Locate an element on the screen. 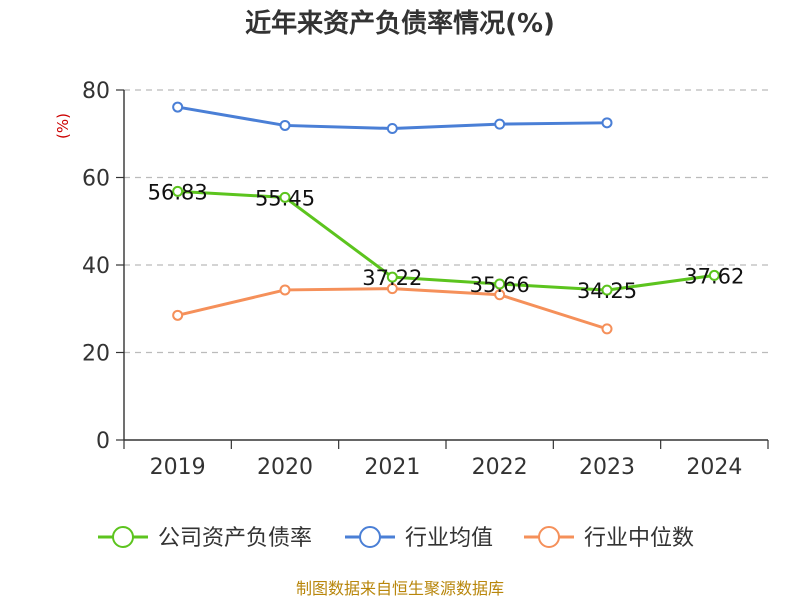  data-label: 34.25 is located at coordinates (607, 291).